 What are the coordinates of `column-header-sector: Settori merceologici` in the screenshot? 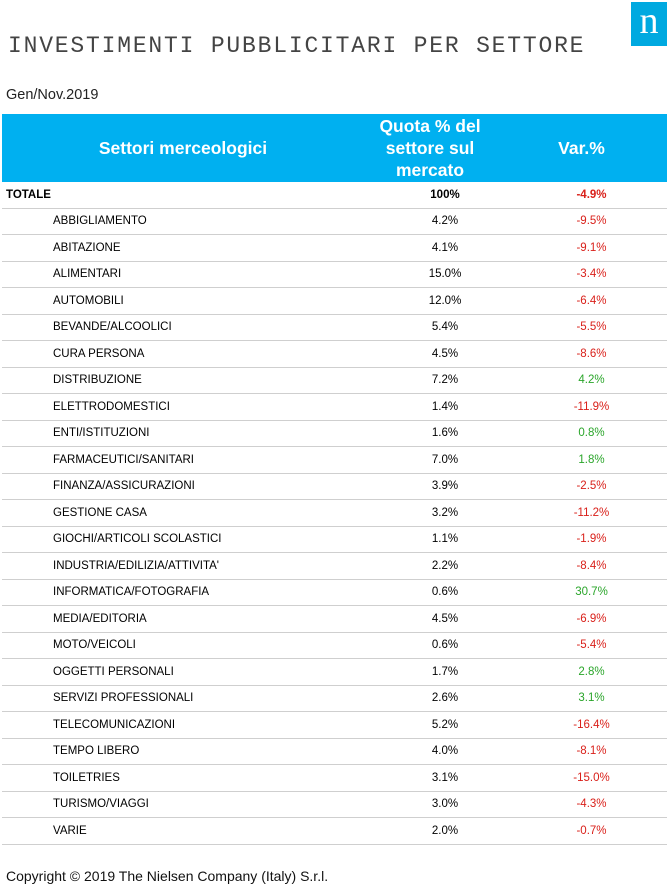 It's located at (183, 148).